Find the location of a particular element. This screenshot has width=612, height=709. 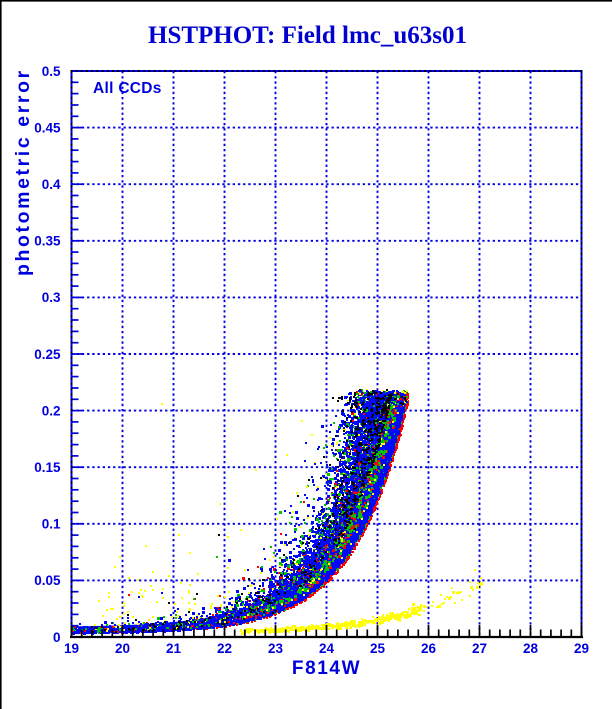

svg-text: HSTPHOT: Field lmc_u63s01 is located at coordinates (307, 35).